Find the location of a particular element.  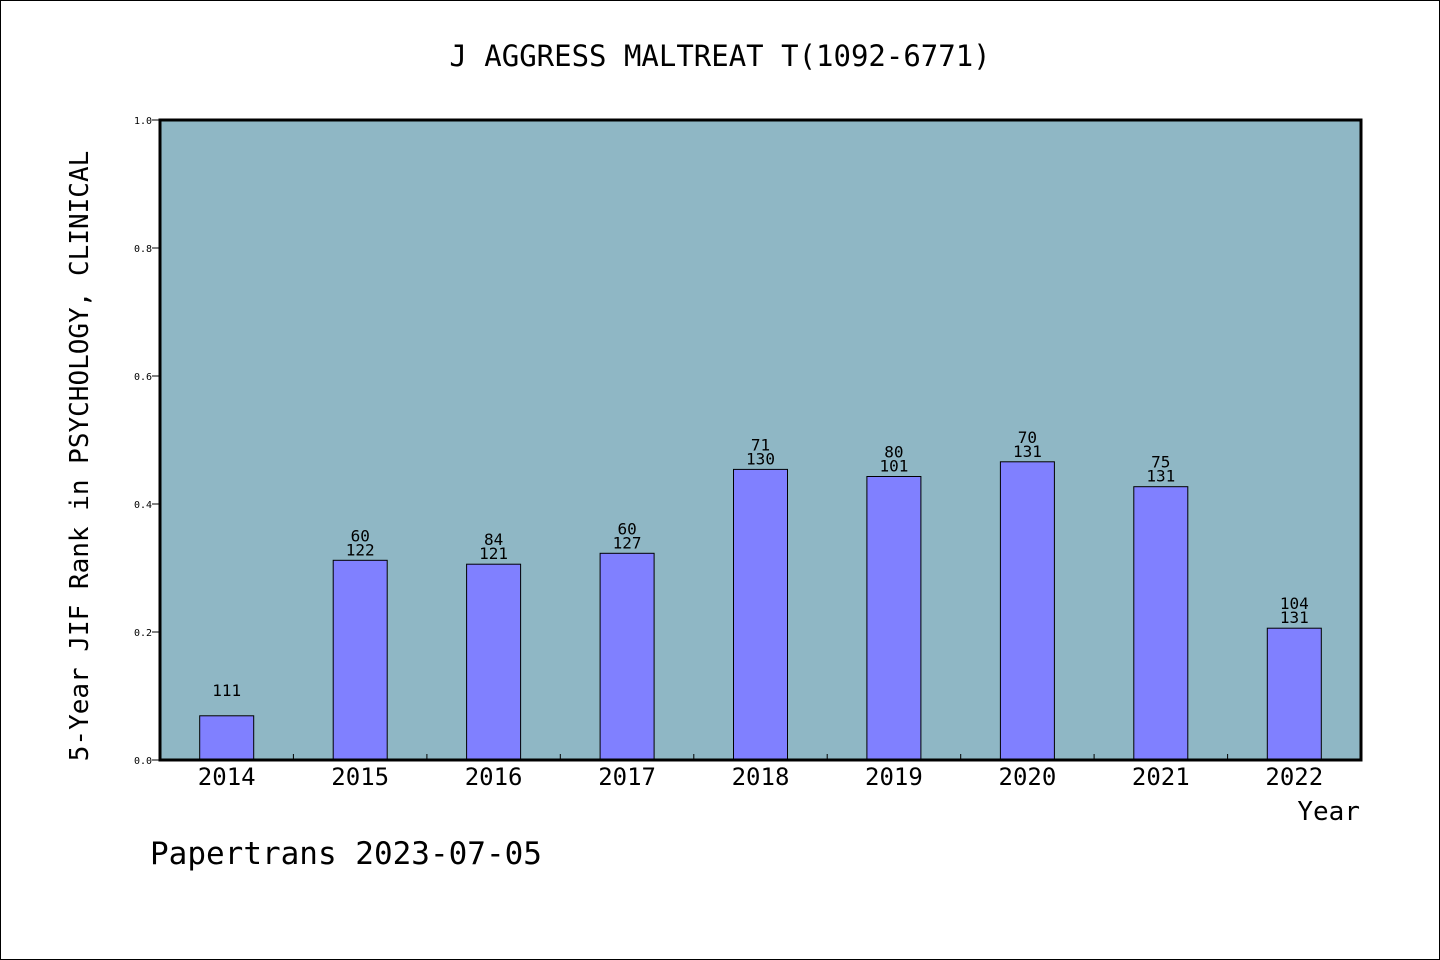

x-tick-label-2021: 2021 is located at coordinates (1161, 777).